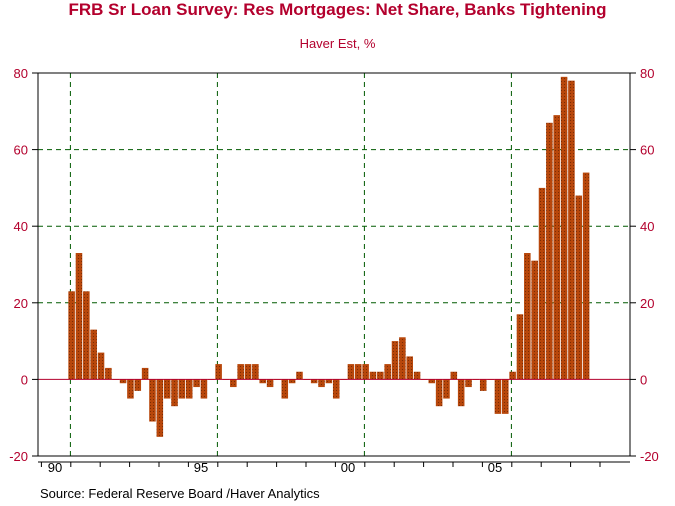 The image size is (675, 506). Describe the element at coordinates (647, 73) in the screenshot. I see `y-tick-label-right: 80` at that location.